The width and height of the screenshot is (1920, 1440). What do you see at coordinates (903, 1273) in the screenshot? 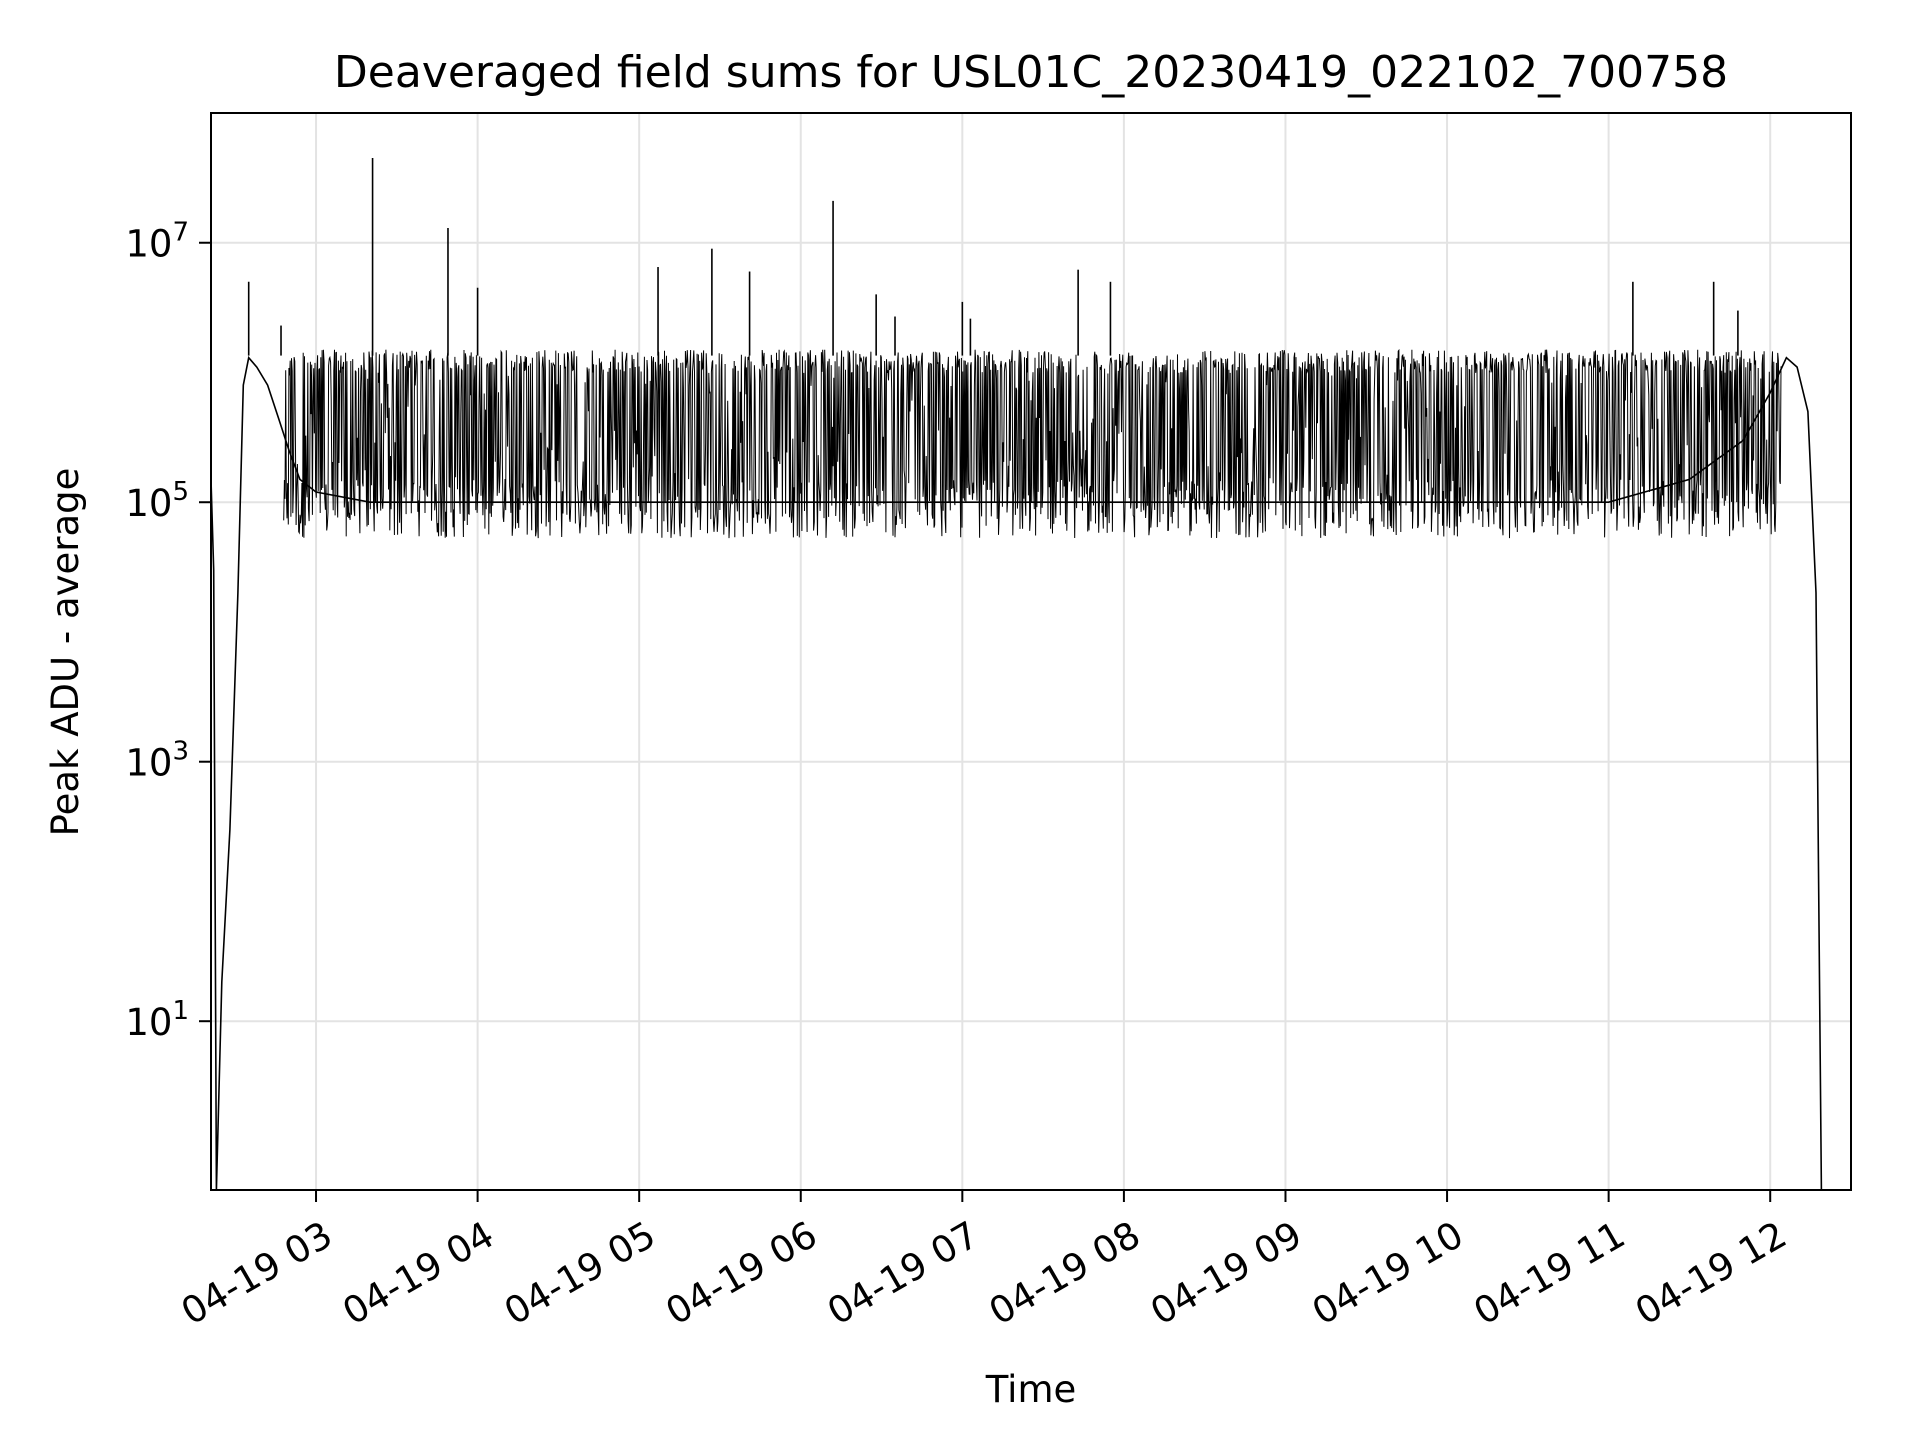
I see `x-tick-label: 04-19 07` at bounding box center [903, 1273].